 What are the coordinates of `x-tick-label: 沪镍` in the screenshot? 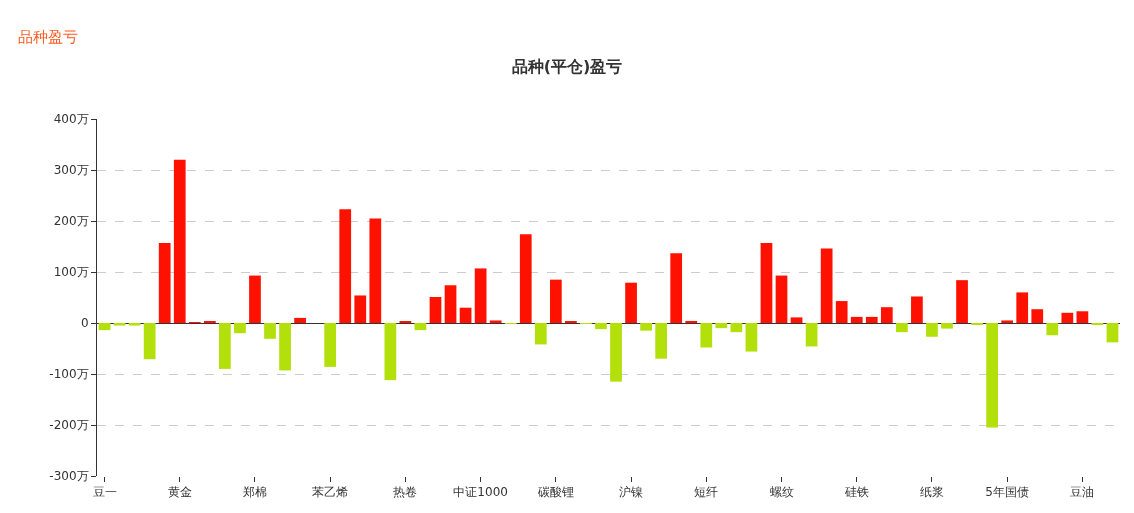 It's located at (631, 492).